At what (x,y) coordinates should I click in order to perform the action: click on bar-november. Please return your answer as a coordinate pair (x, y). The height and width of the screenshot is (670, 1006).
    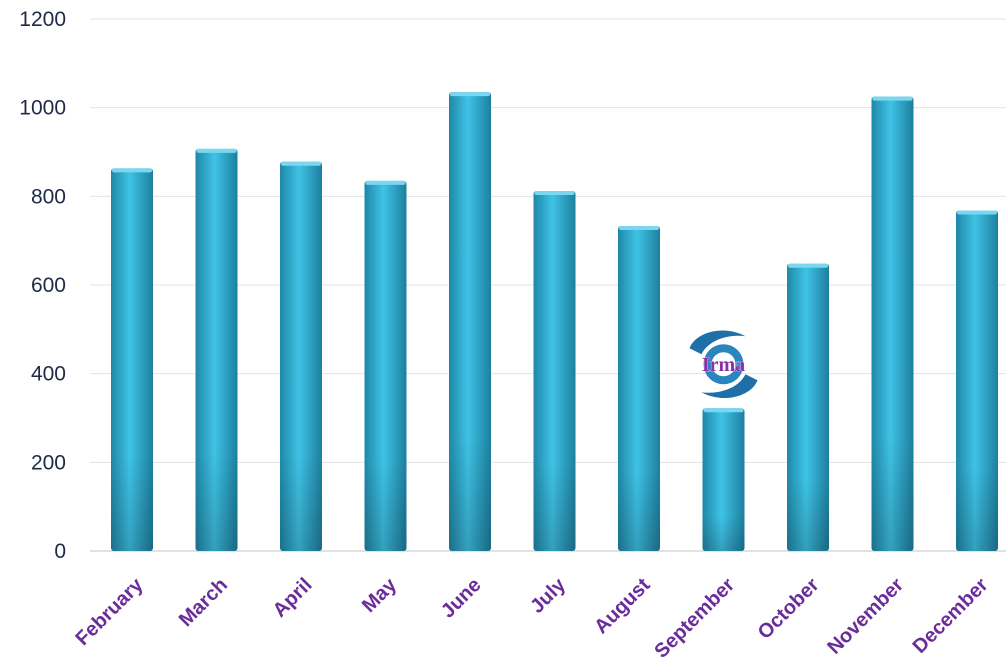
    Looking at the image, I should click on (892, 323).